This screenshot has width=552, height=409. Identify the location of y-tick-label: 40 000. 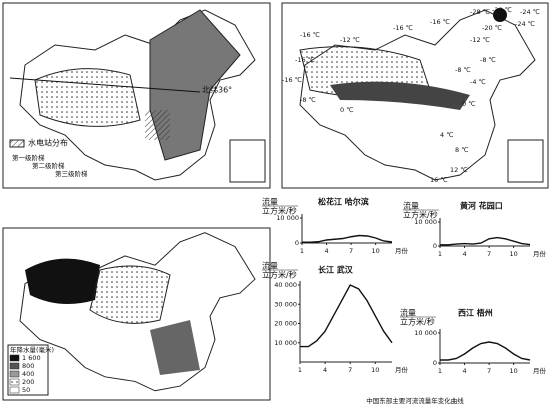
(285, 285).